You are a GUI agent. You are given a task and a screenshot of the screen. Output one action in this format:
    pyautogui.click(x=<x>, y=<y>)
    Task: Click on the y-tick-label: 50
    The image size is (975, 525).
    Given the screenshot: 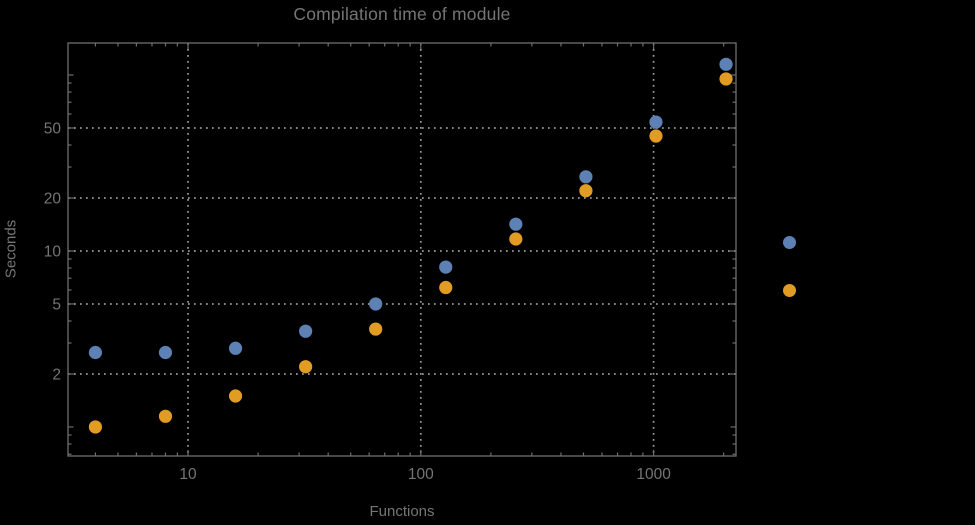 What is the action you would take?
    pyautogui.click(x=53, y=128)
    